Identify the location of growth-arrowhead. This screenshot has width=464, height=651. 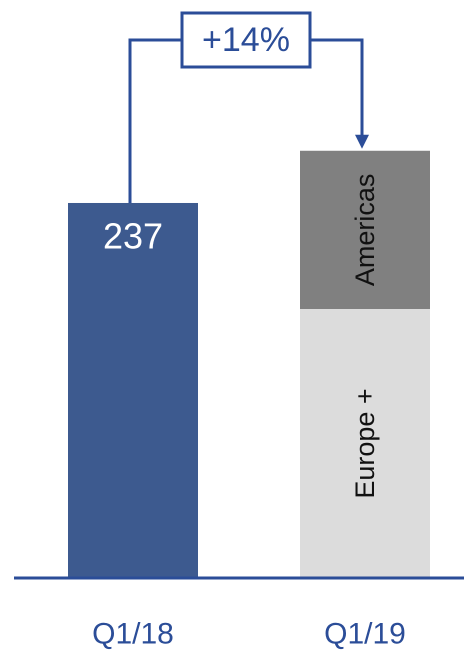
(362, 141).